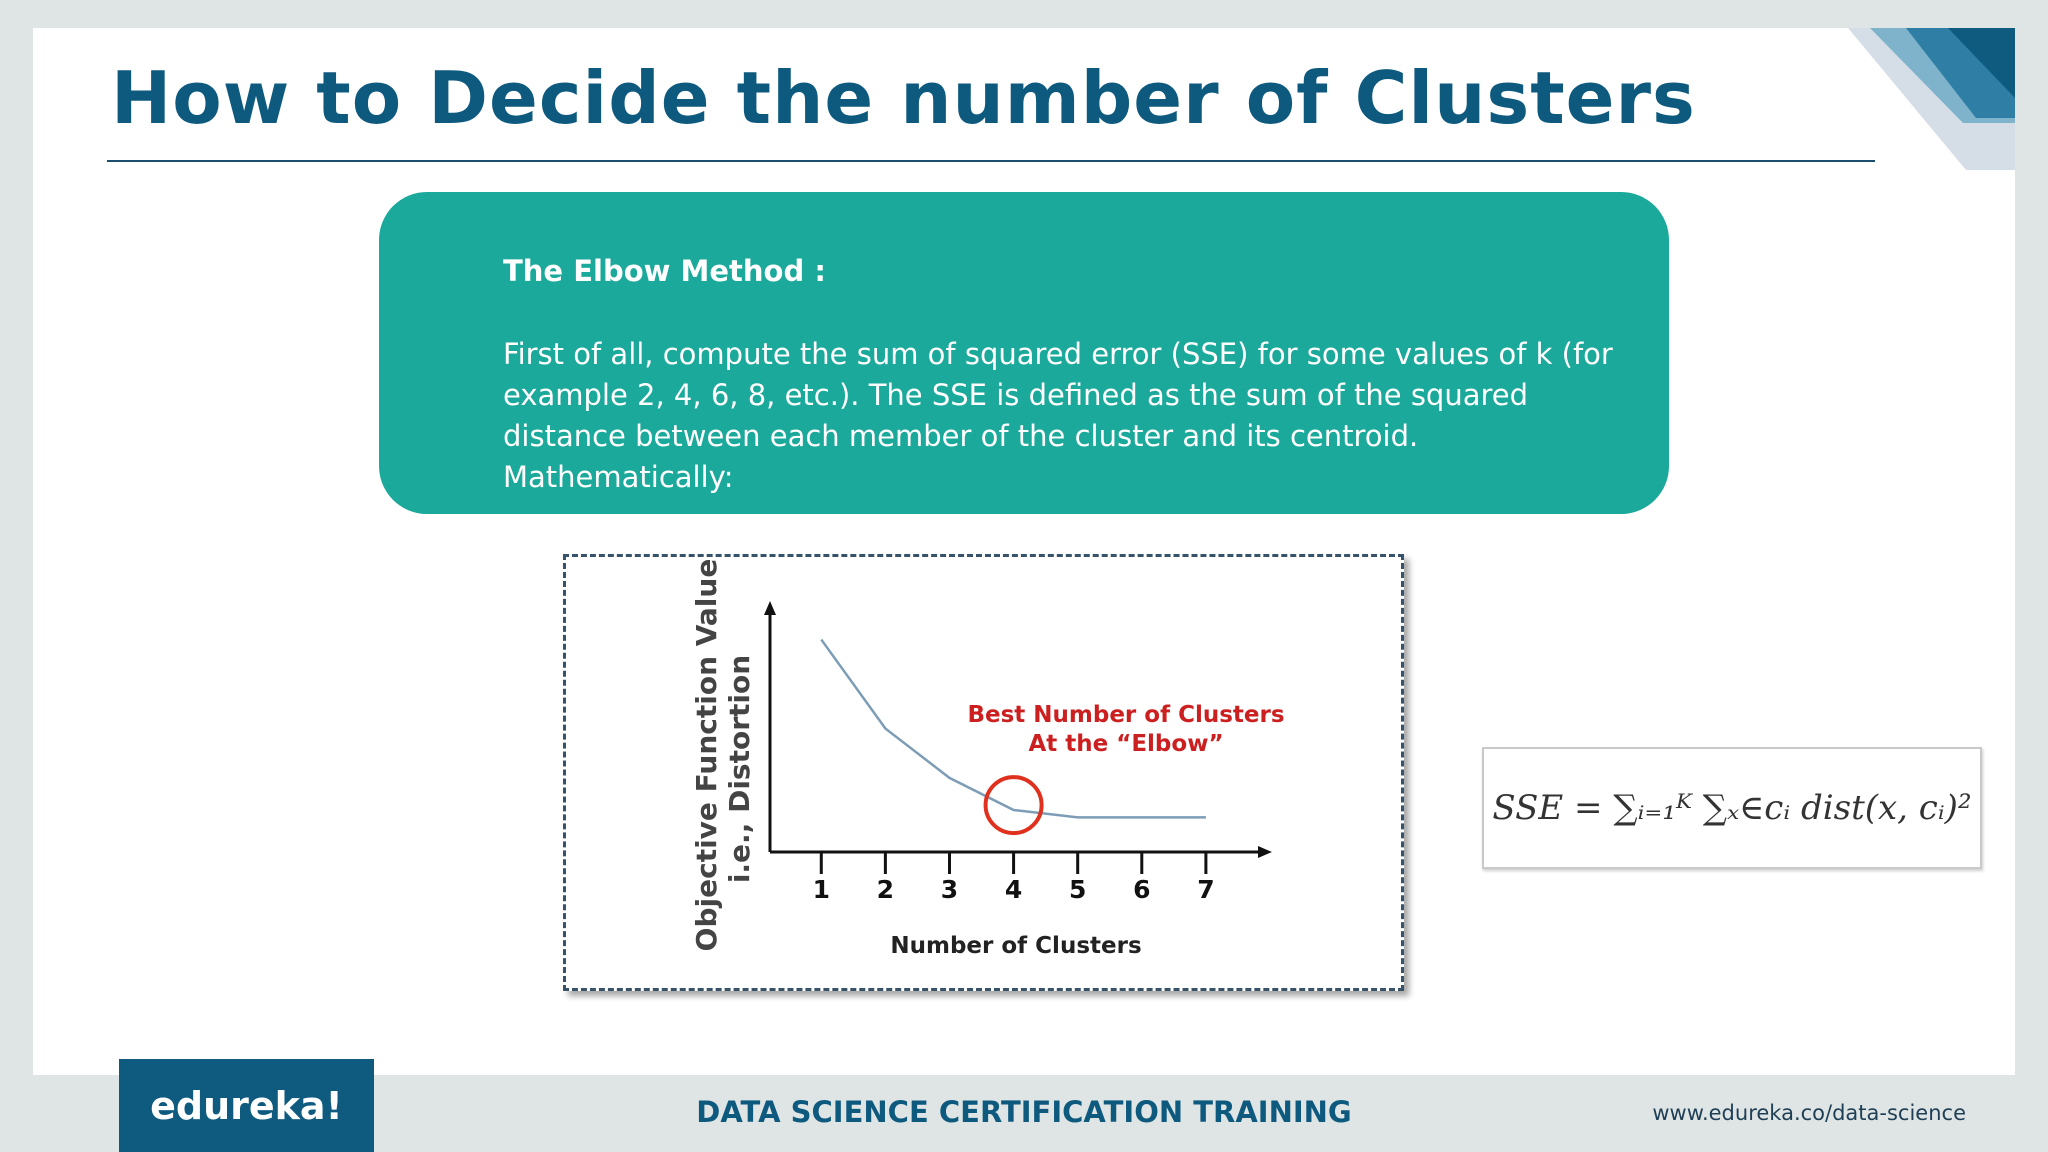 The image size is (2048, 1152). I want to click on x-axis-label: Number of Clusters, so click(1015, 946).